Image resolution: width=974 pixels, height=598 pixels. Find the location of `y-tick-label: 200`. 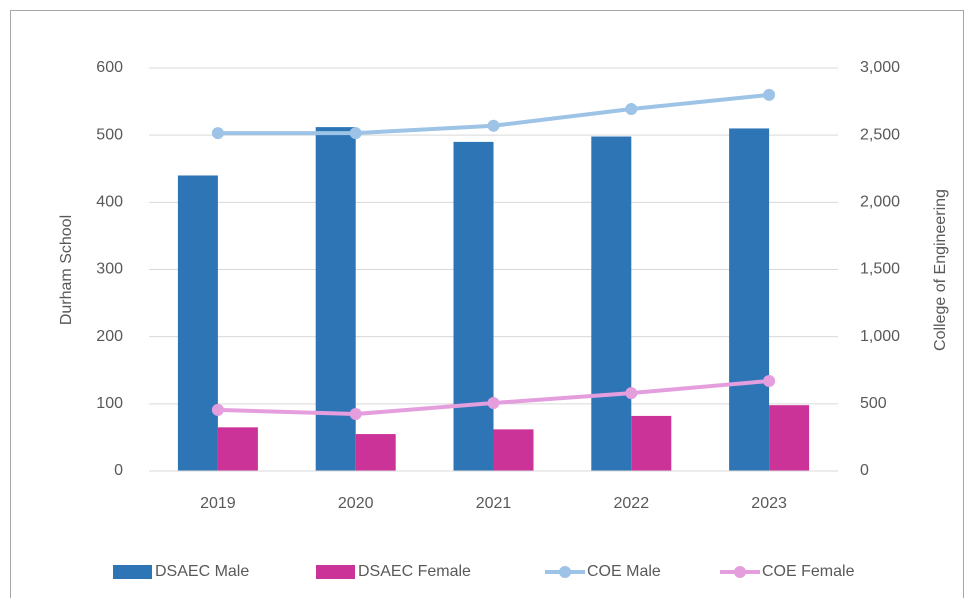

y-tick-label: 200 is located at coordinates (109, 336).